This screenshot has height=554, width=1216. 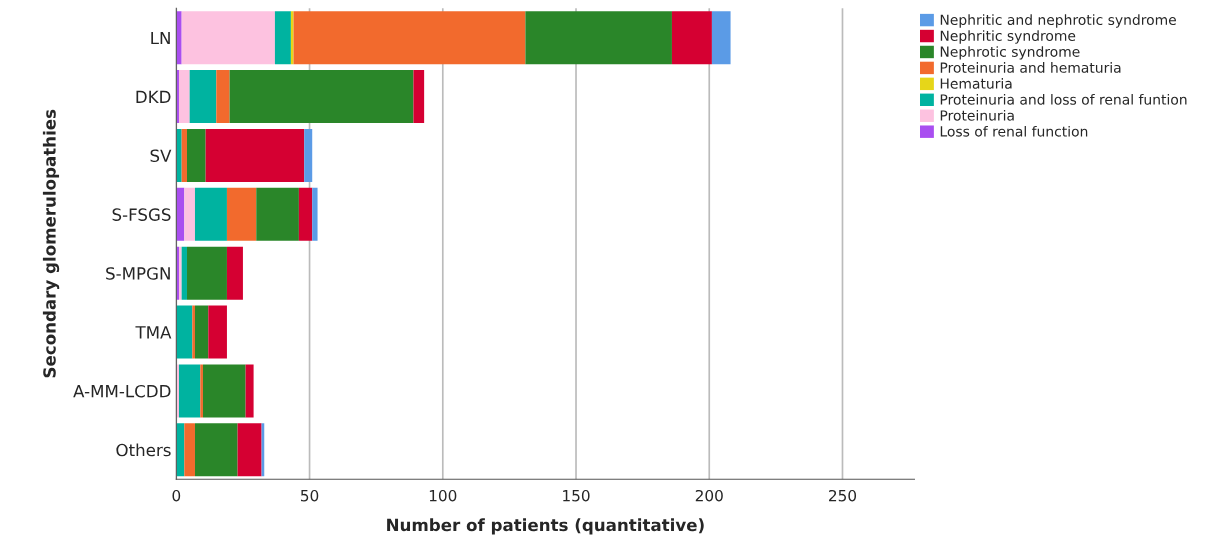 I want to click on x-tick-label: 50, so click(x=310, y=495).